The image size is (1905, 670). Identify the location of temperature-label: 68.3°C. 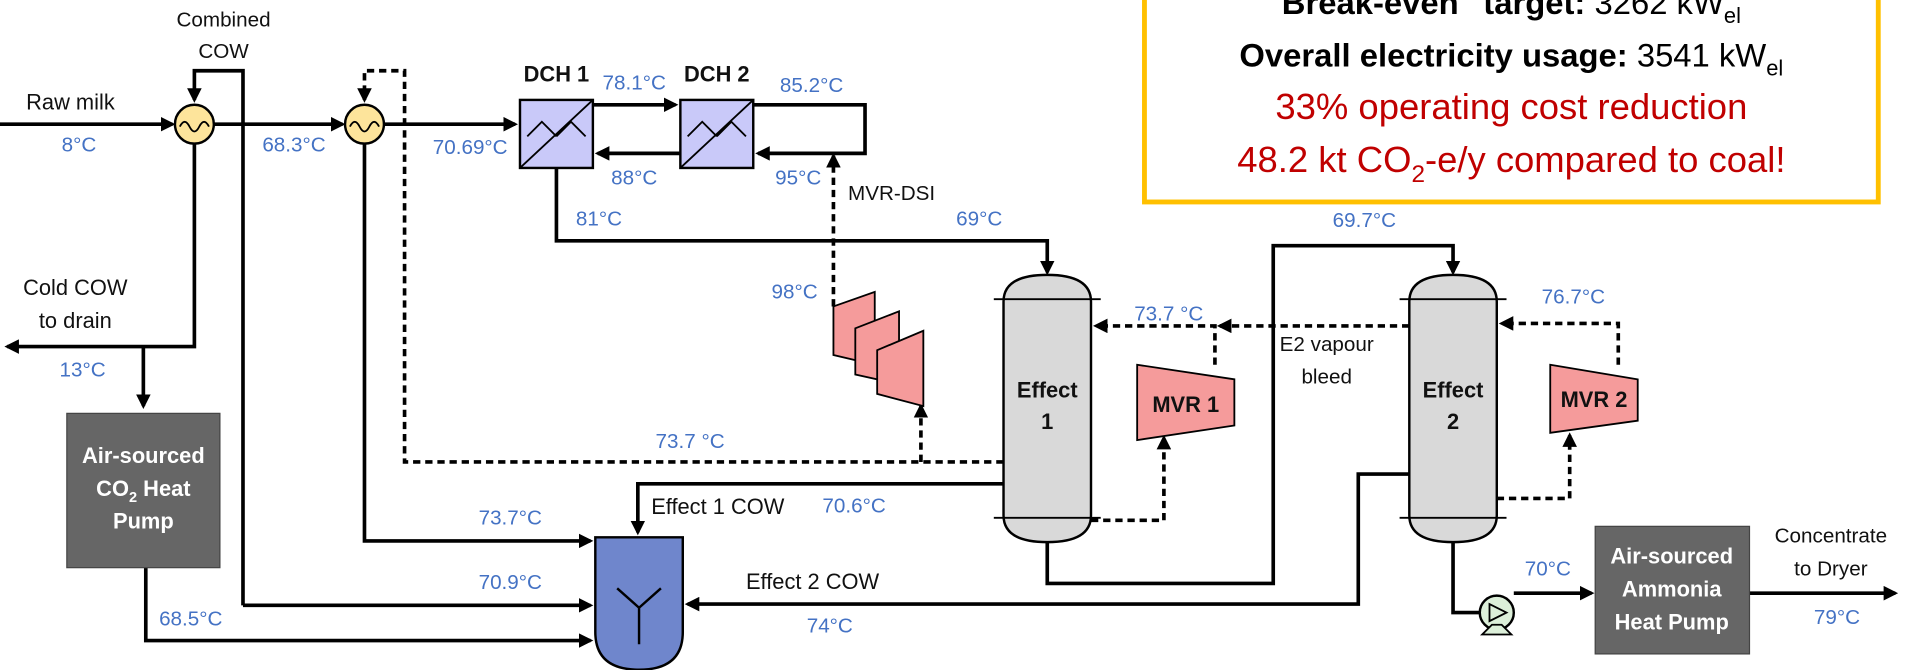
(293, 145).